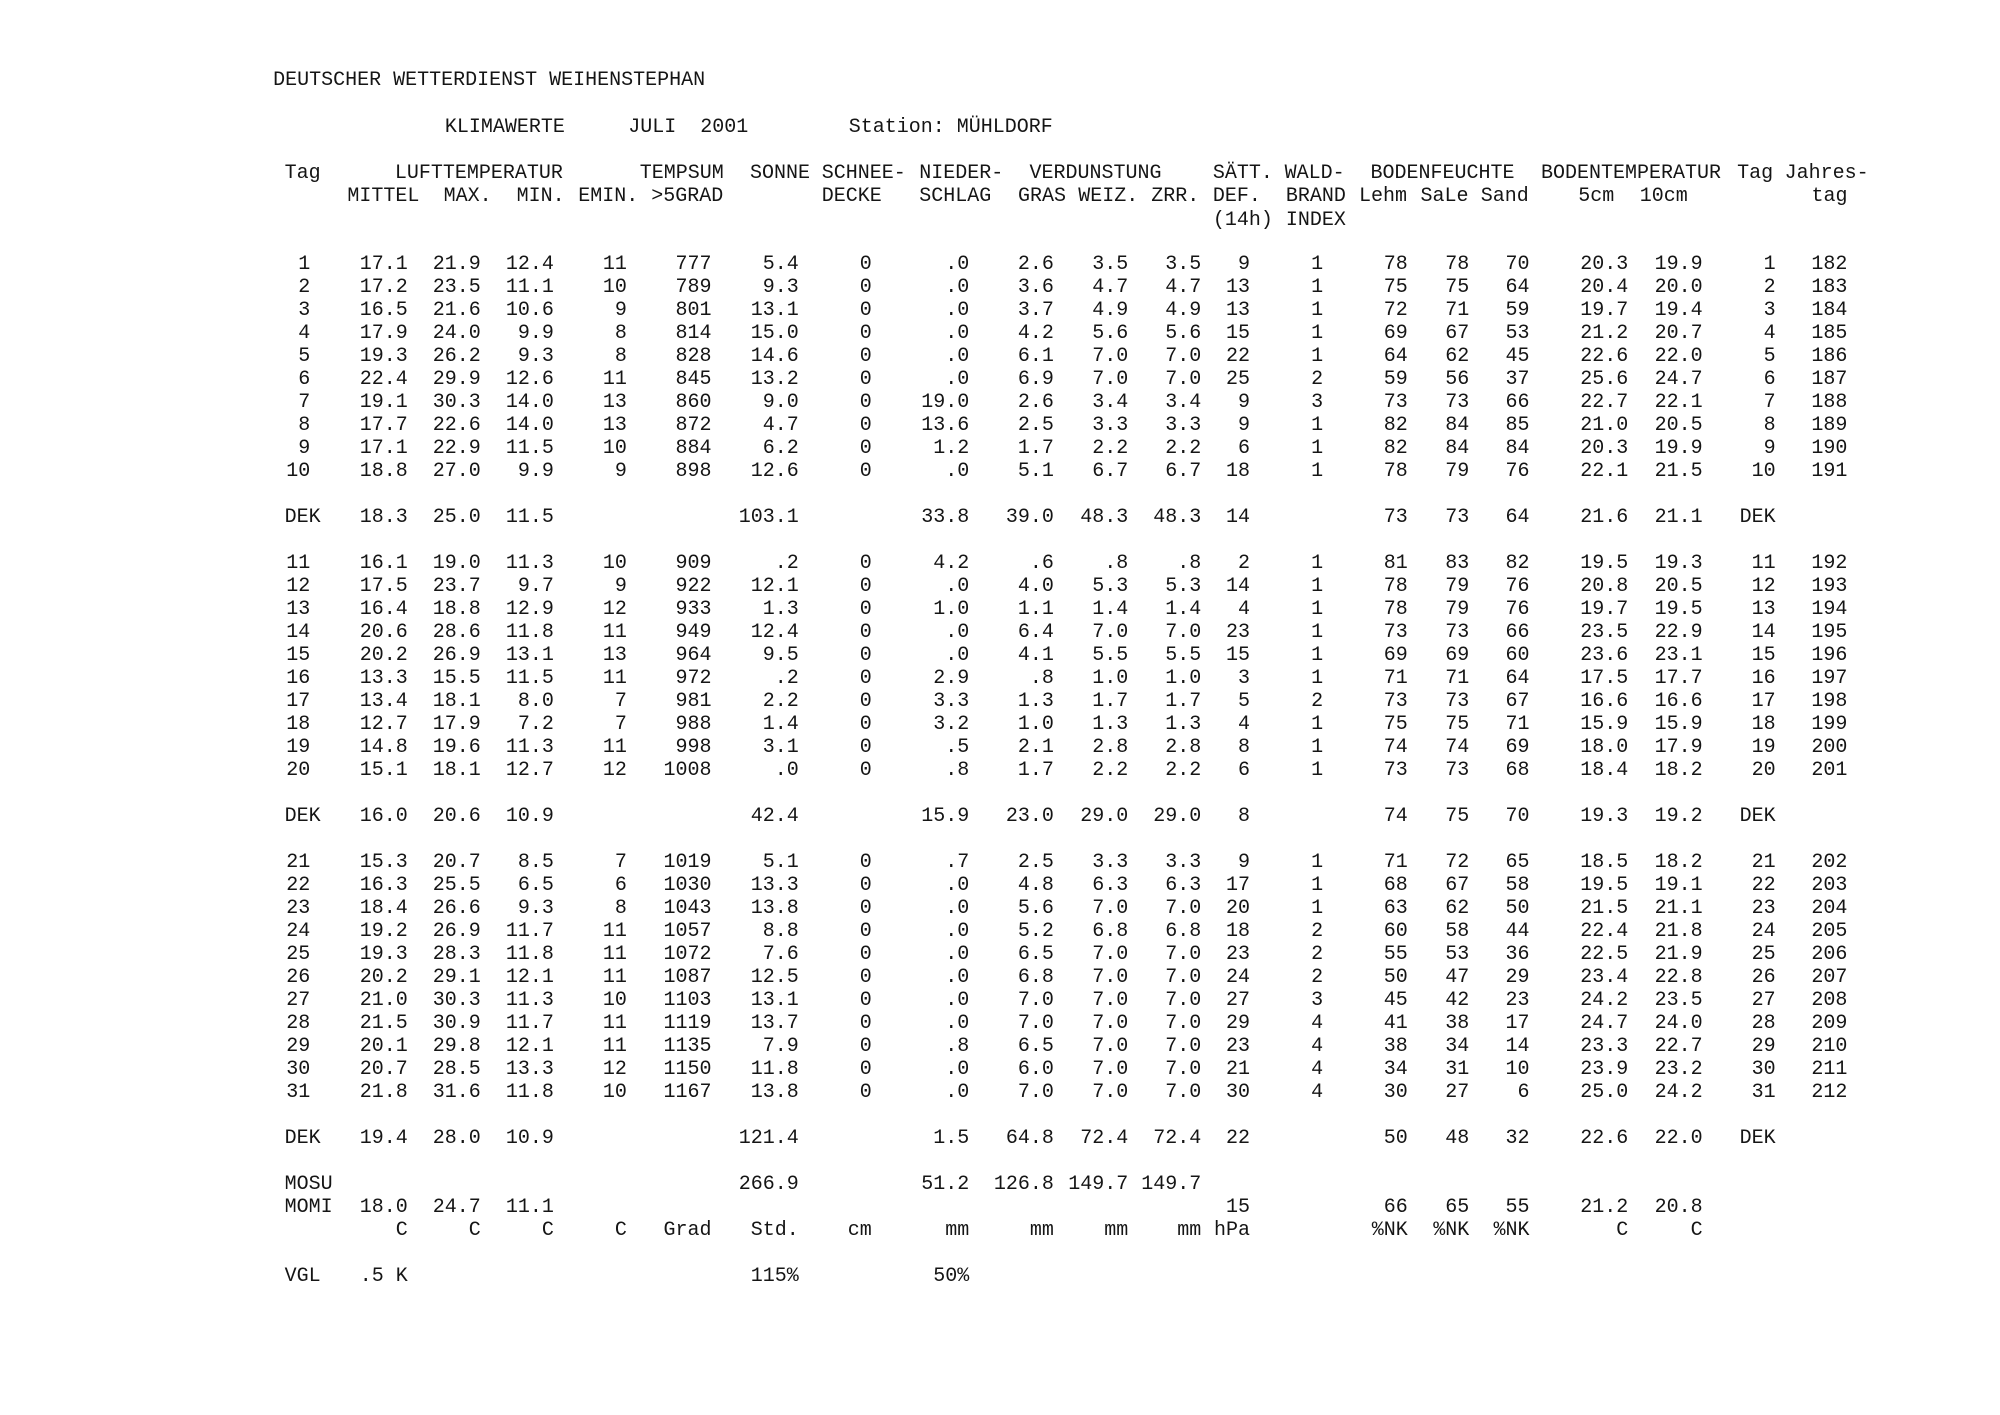 This screenshot has width=2000, height=1415. I want to click on cell: 55, so click(1517, 1207).